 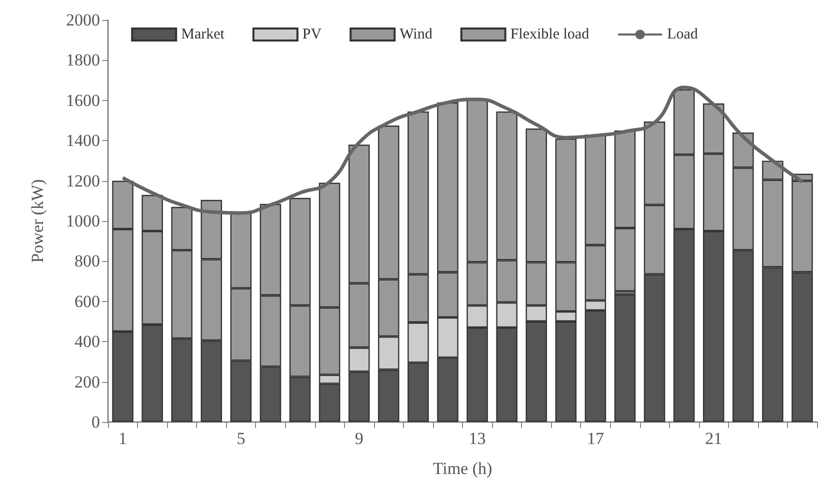 I want to click on legend-label: Wind, so click(x=416, y=34).